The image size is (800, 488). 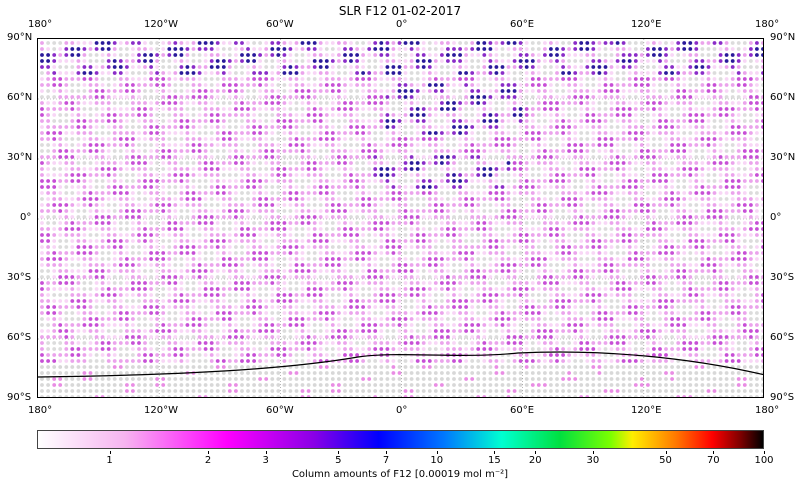 I want to click on colorbar-tick-label: 50, so click(x=665, y=460).